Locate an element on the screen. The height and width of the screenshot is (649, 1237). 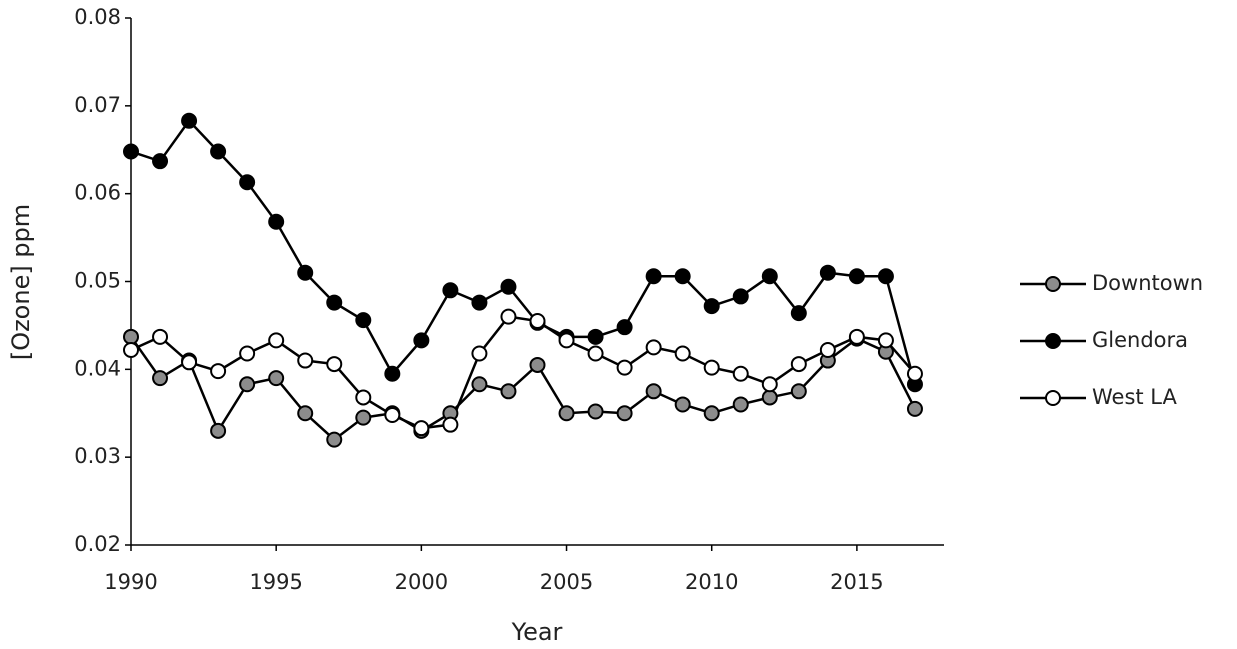
y-axis-label: [Ozone] ppm is located at coordinates (21, 282).